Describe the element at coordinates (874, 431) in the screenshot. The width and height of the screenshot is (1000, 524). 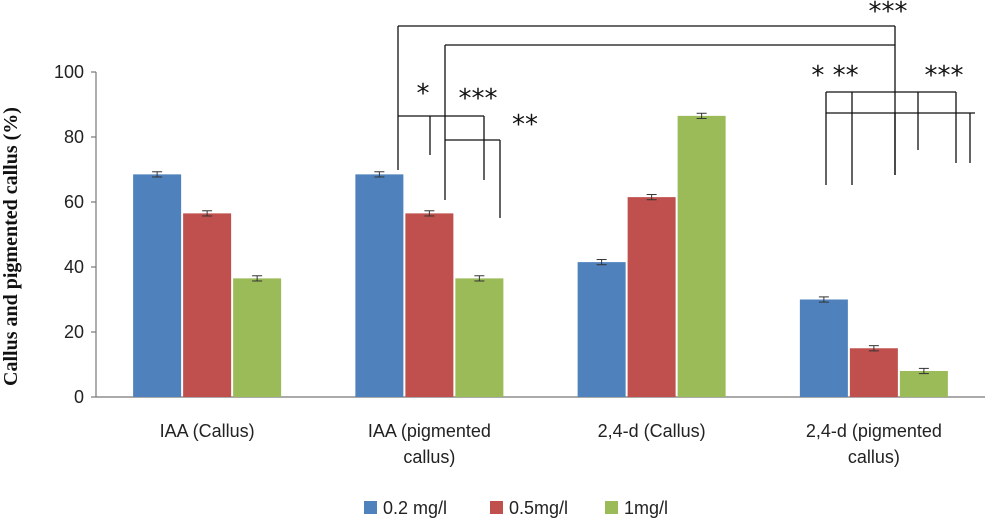
I see `category-label: 2,4-d (pigmented` at that location.